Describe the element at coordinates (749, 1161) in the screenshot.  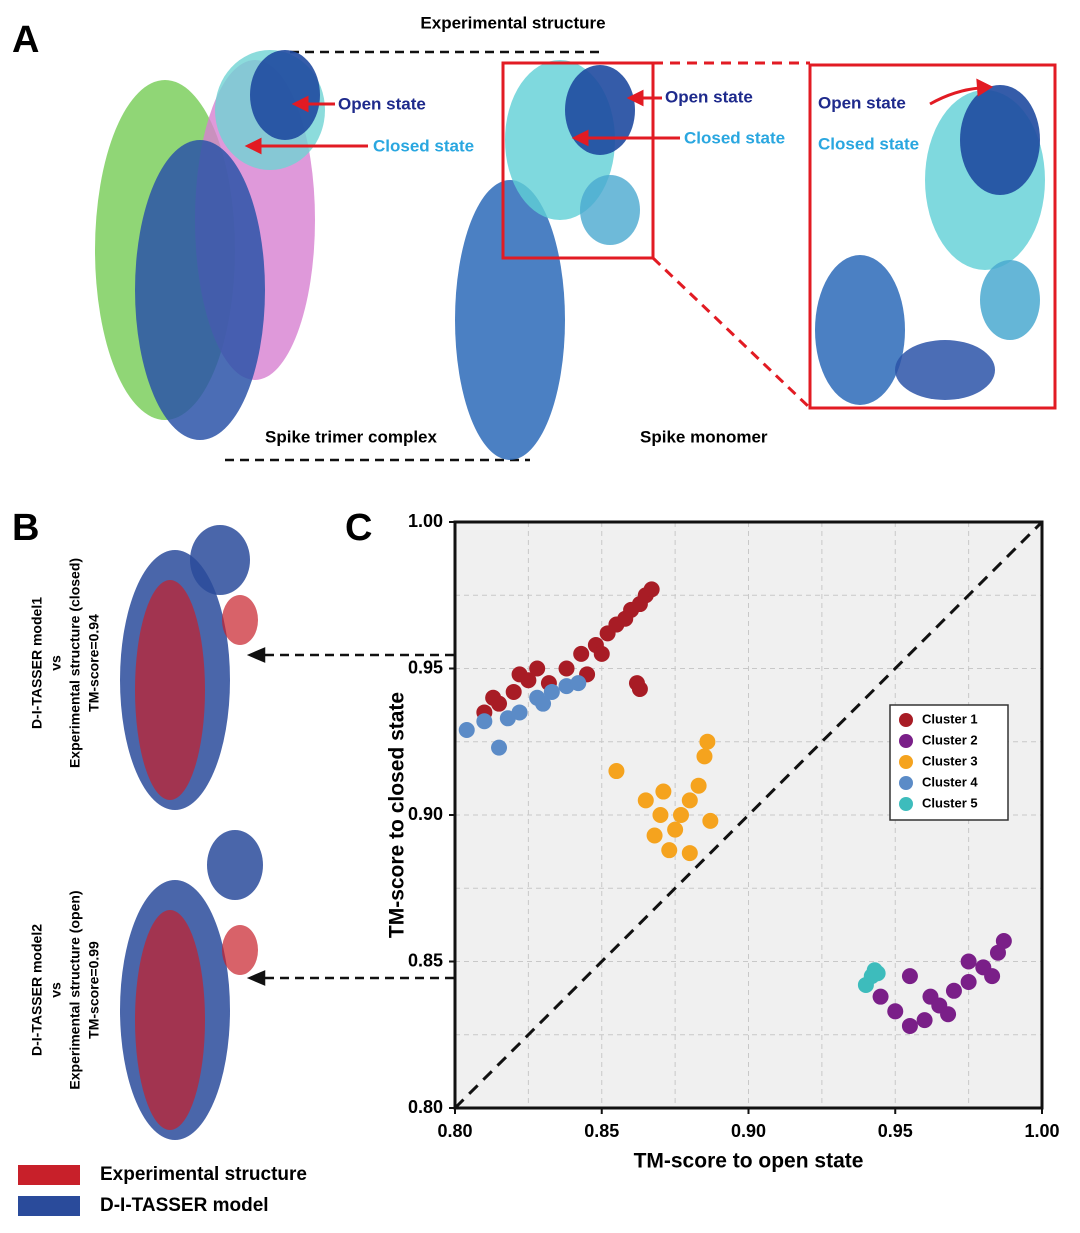
I see `x-axis-label: TM-score to open state` at that location.